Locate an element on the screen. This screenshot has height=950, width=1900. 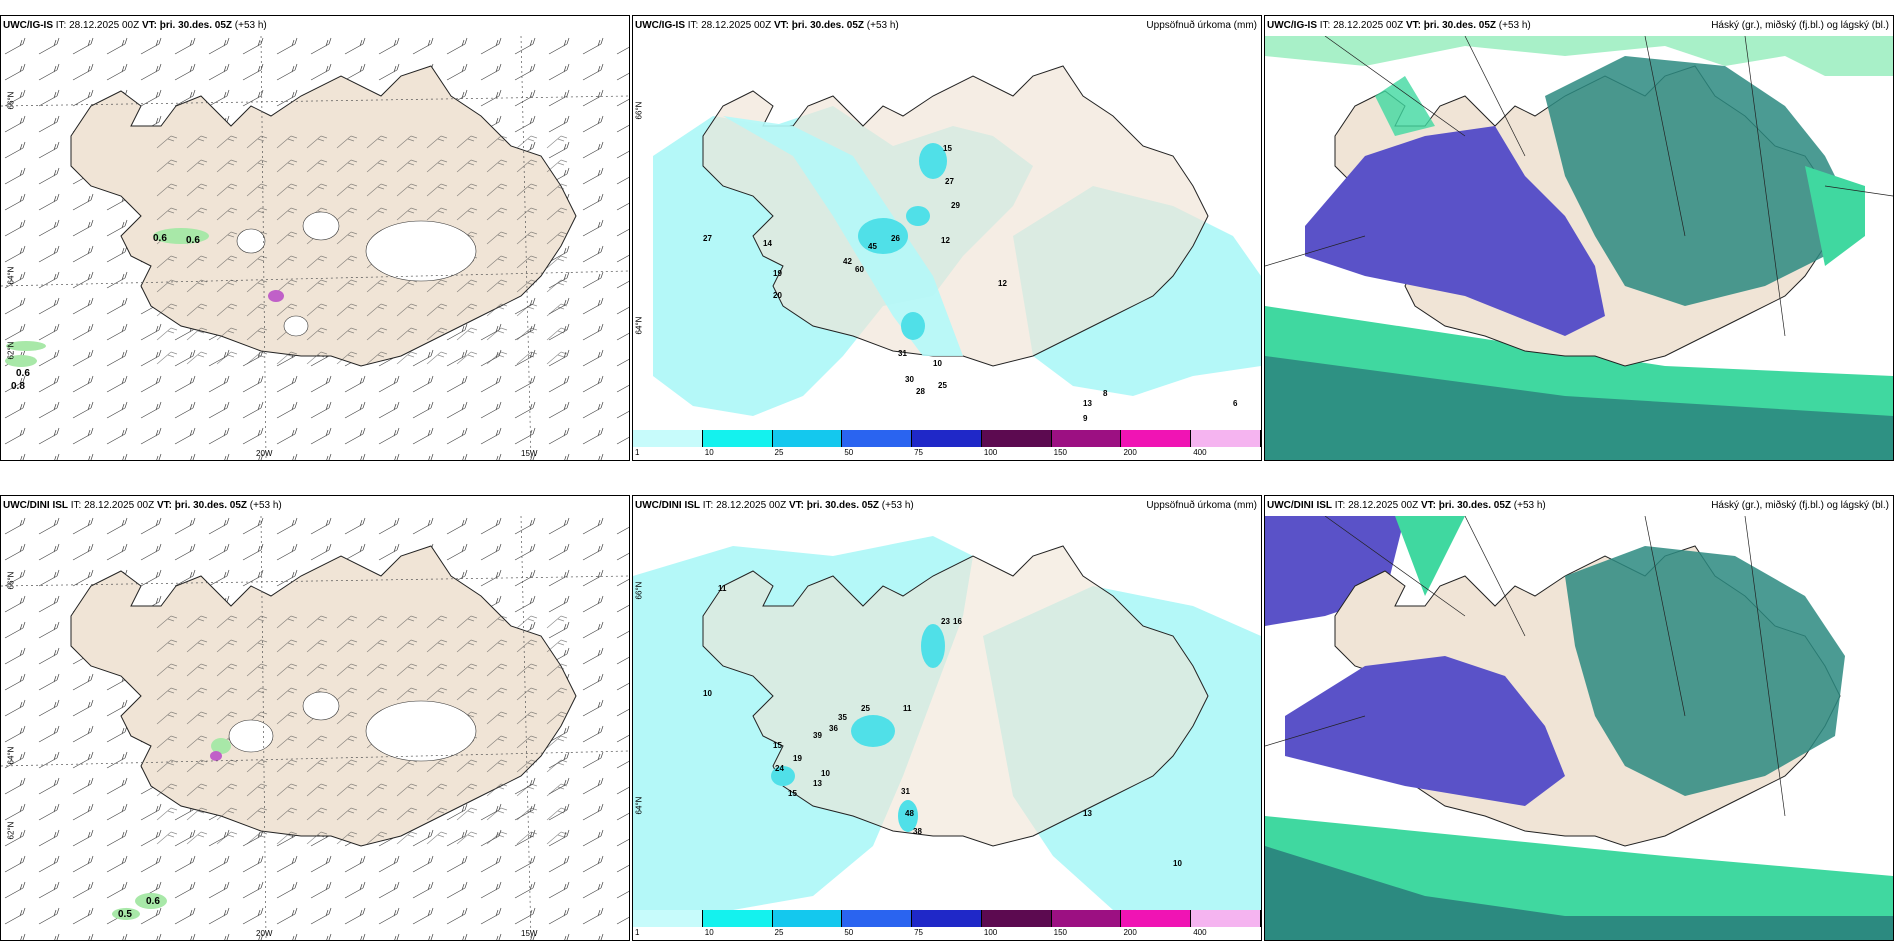
wind-value: 0.5 is located at coordinates (125, 914).